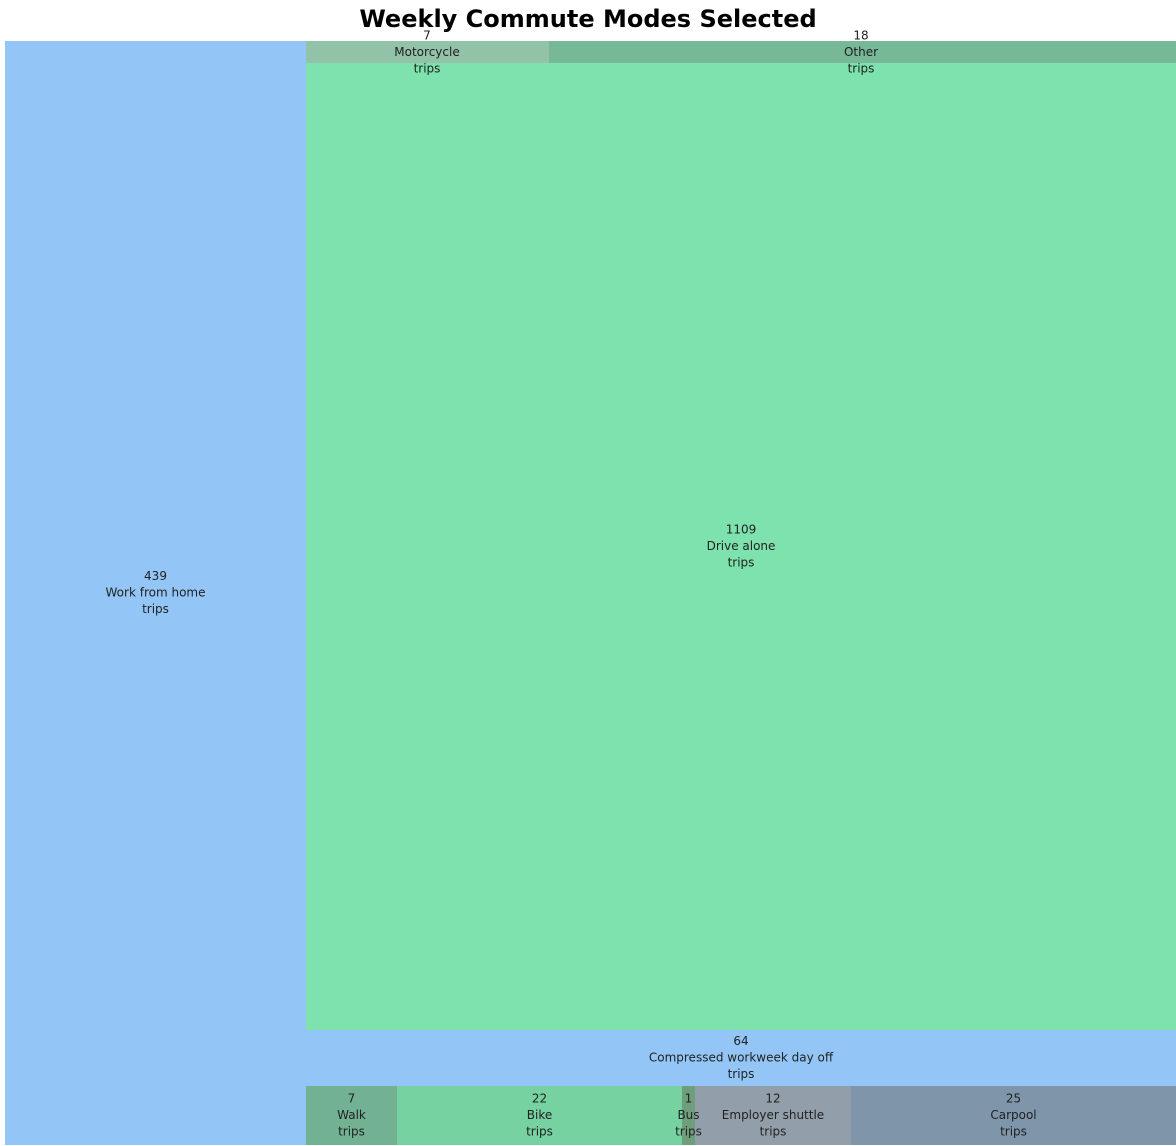 This screenshot has width=1176, height=1146. What do you see at coordinates (860, 36) in the screenshot?
I see `cell-value-other: 18` at bounding box center [860, 36].